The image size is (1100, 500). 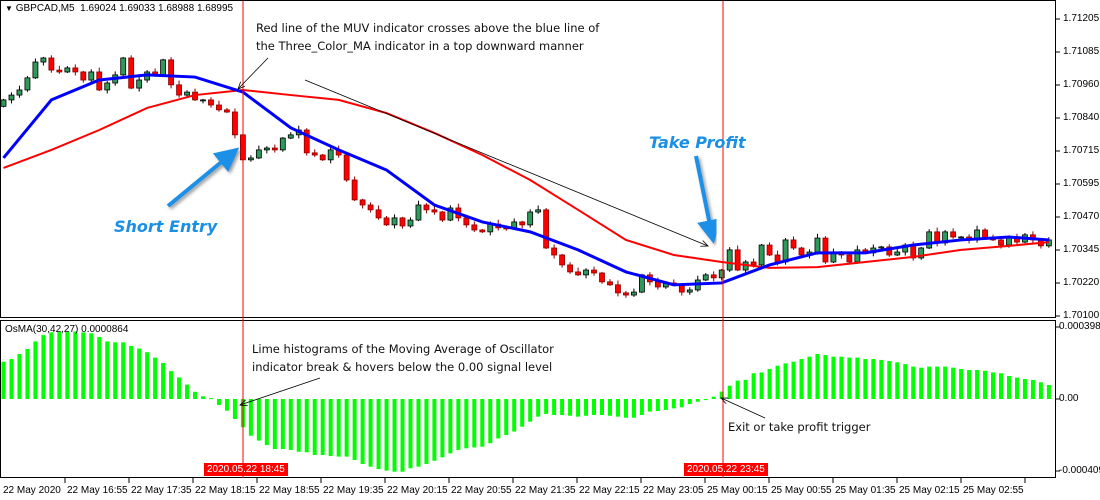 What do you see at coordinates (1079, 470) in the screenshot?
I see `osc-axis-label: -0.000409` at bounding box center [1079, 470].